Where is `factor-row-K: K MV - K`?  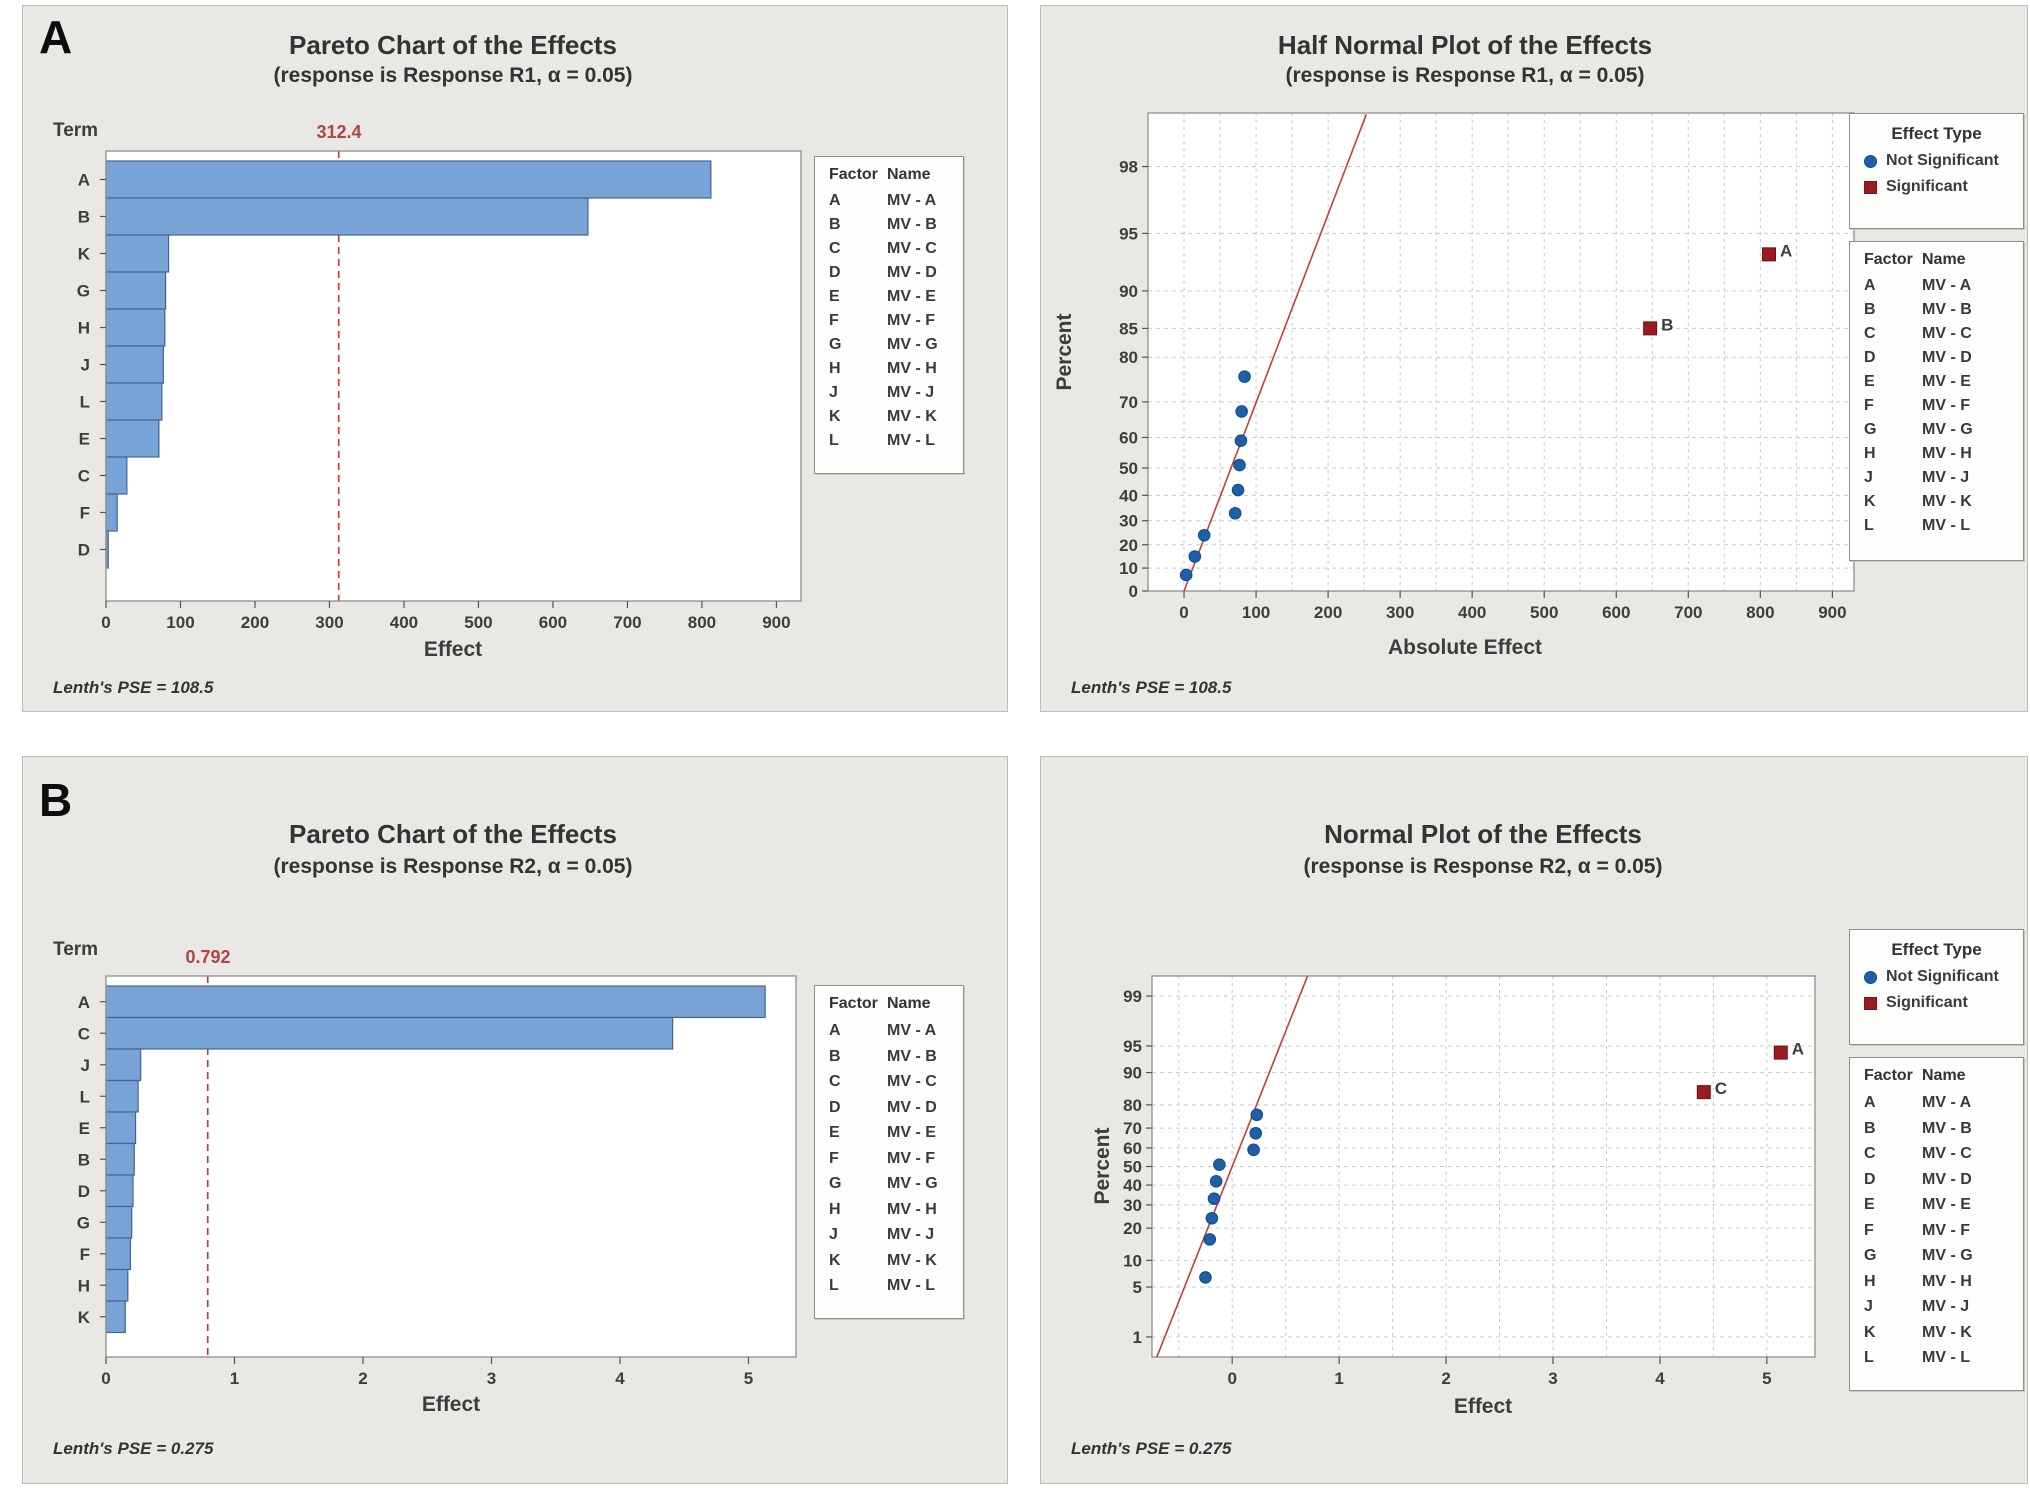
factor-row-K: K MV - K is located at coordinates (883, 1260).